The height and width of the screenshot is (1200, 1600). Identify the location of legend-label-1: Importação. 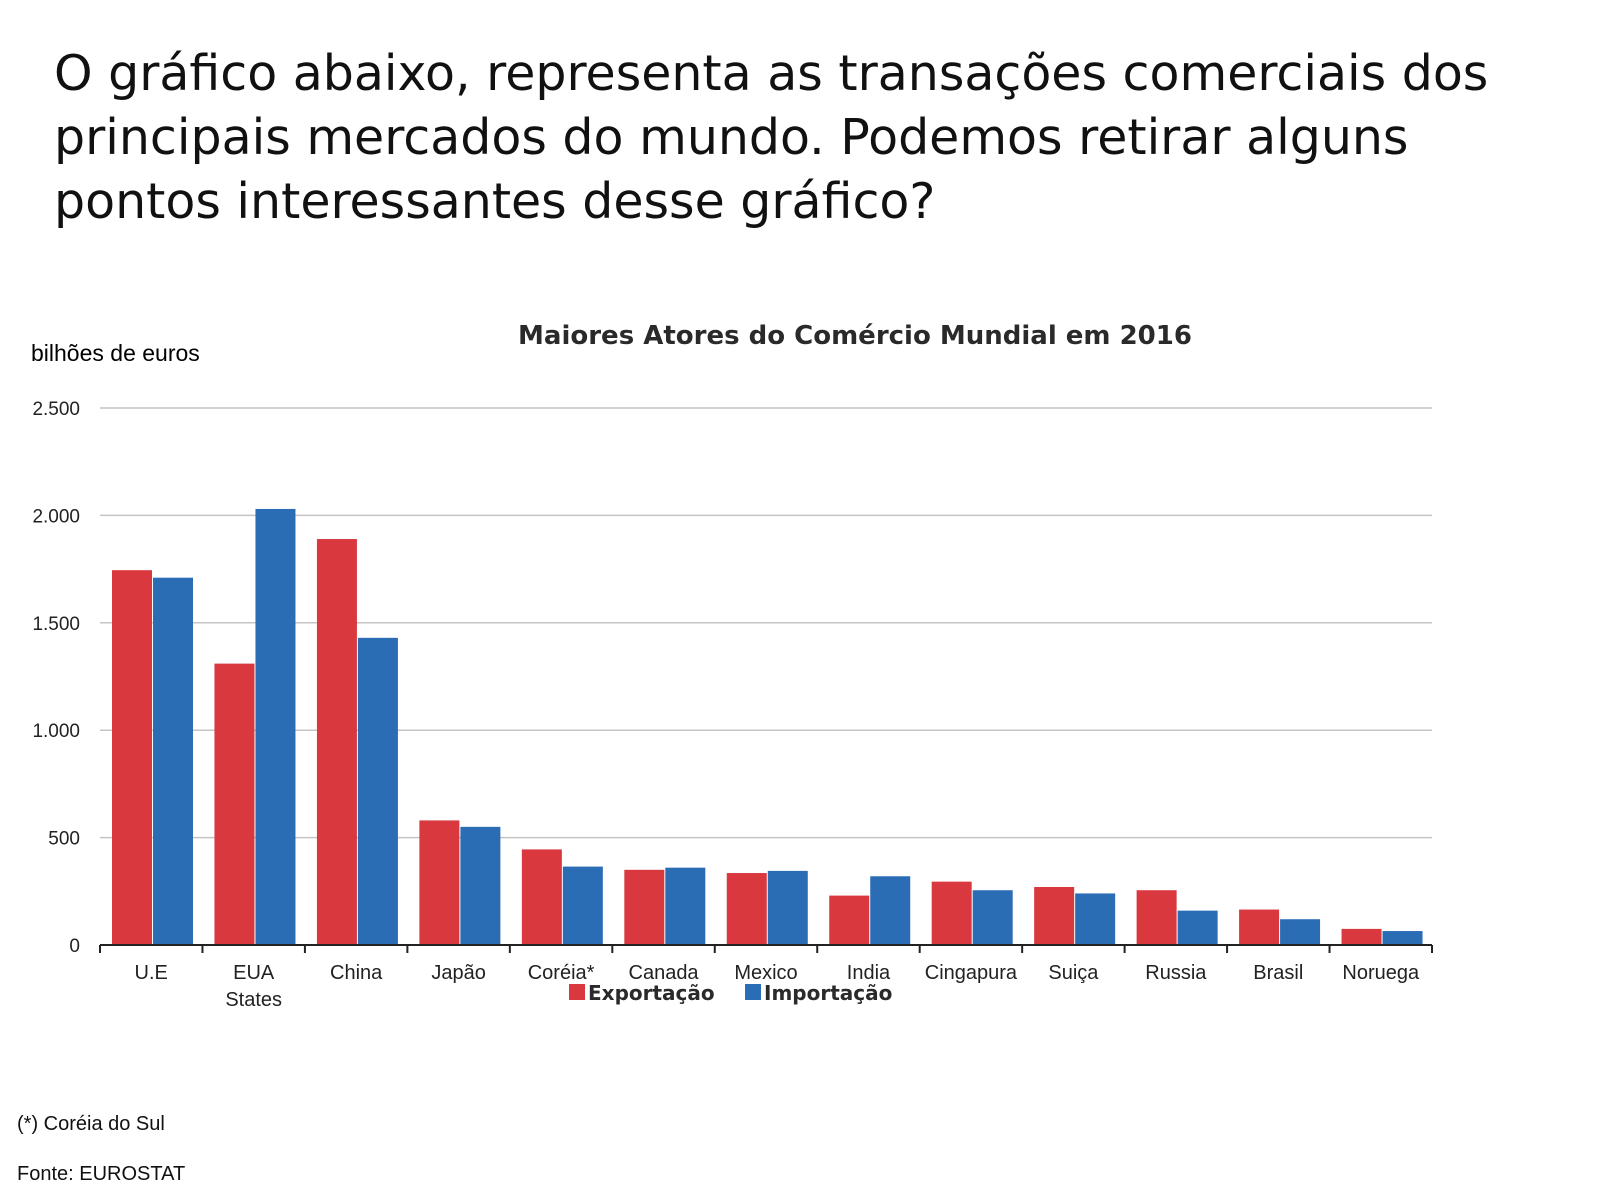
(828, 993).